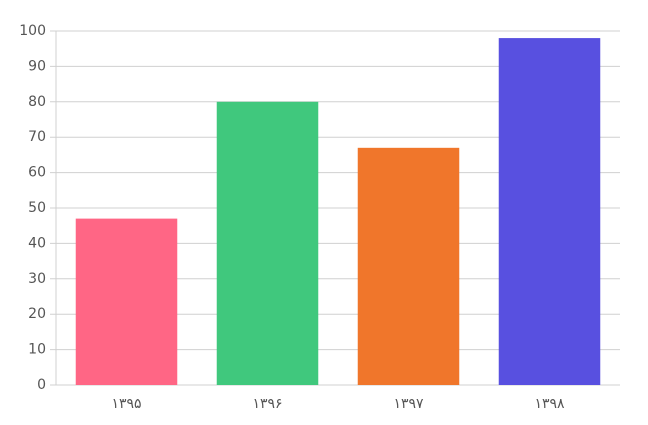 The width and height of the screenshot is (648, 425). Describe the element at coordinates (37, 137) in the screenshot. I see `y-tick-label: 70` at that location.